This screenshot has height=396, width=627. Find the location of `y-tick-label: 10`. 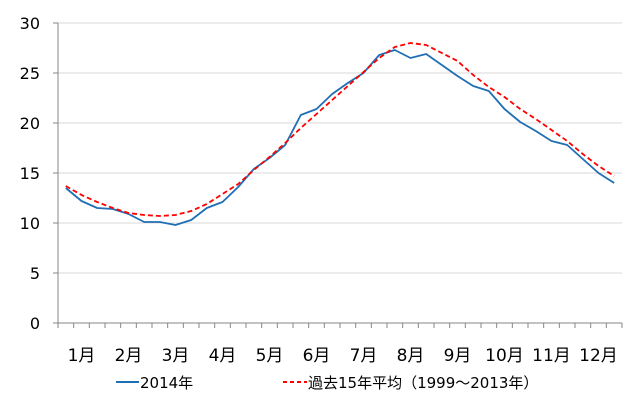

y-tick-label: 10 is located at coordinates (30, 223).